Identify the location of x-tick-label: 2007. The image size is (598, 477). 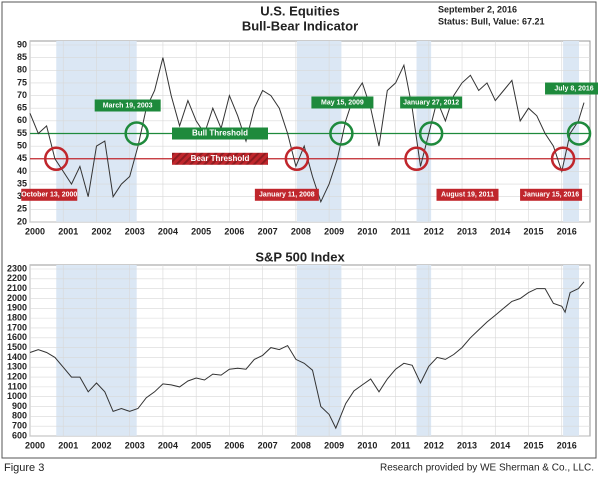
(268, 445).